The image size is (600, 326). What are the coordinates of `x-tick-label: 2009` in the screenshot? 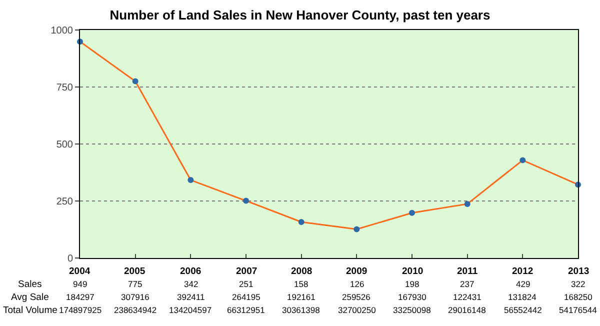 It's located at (357, 271).